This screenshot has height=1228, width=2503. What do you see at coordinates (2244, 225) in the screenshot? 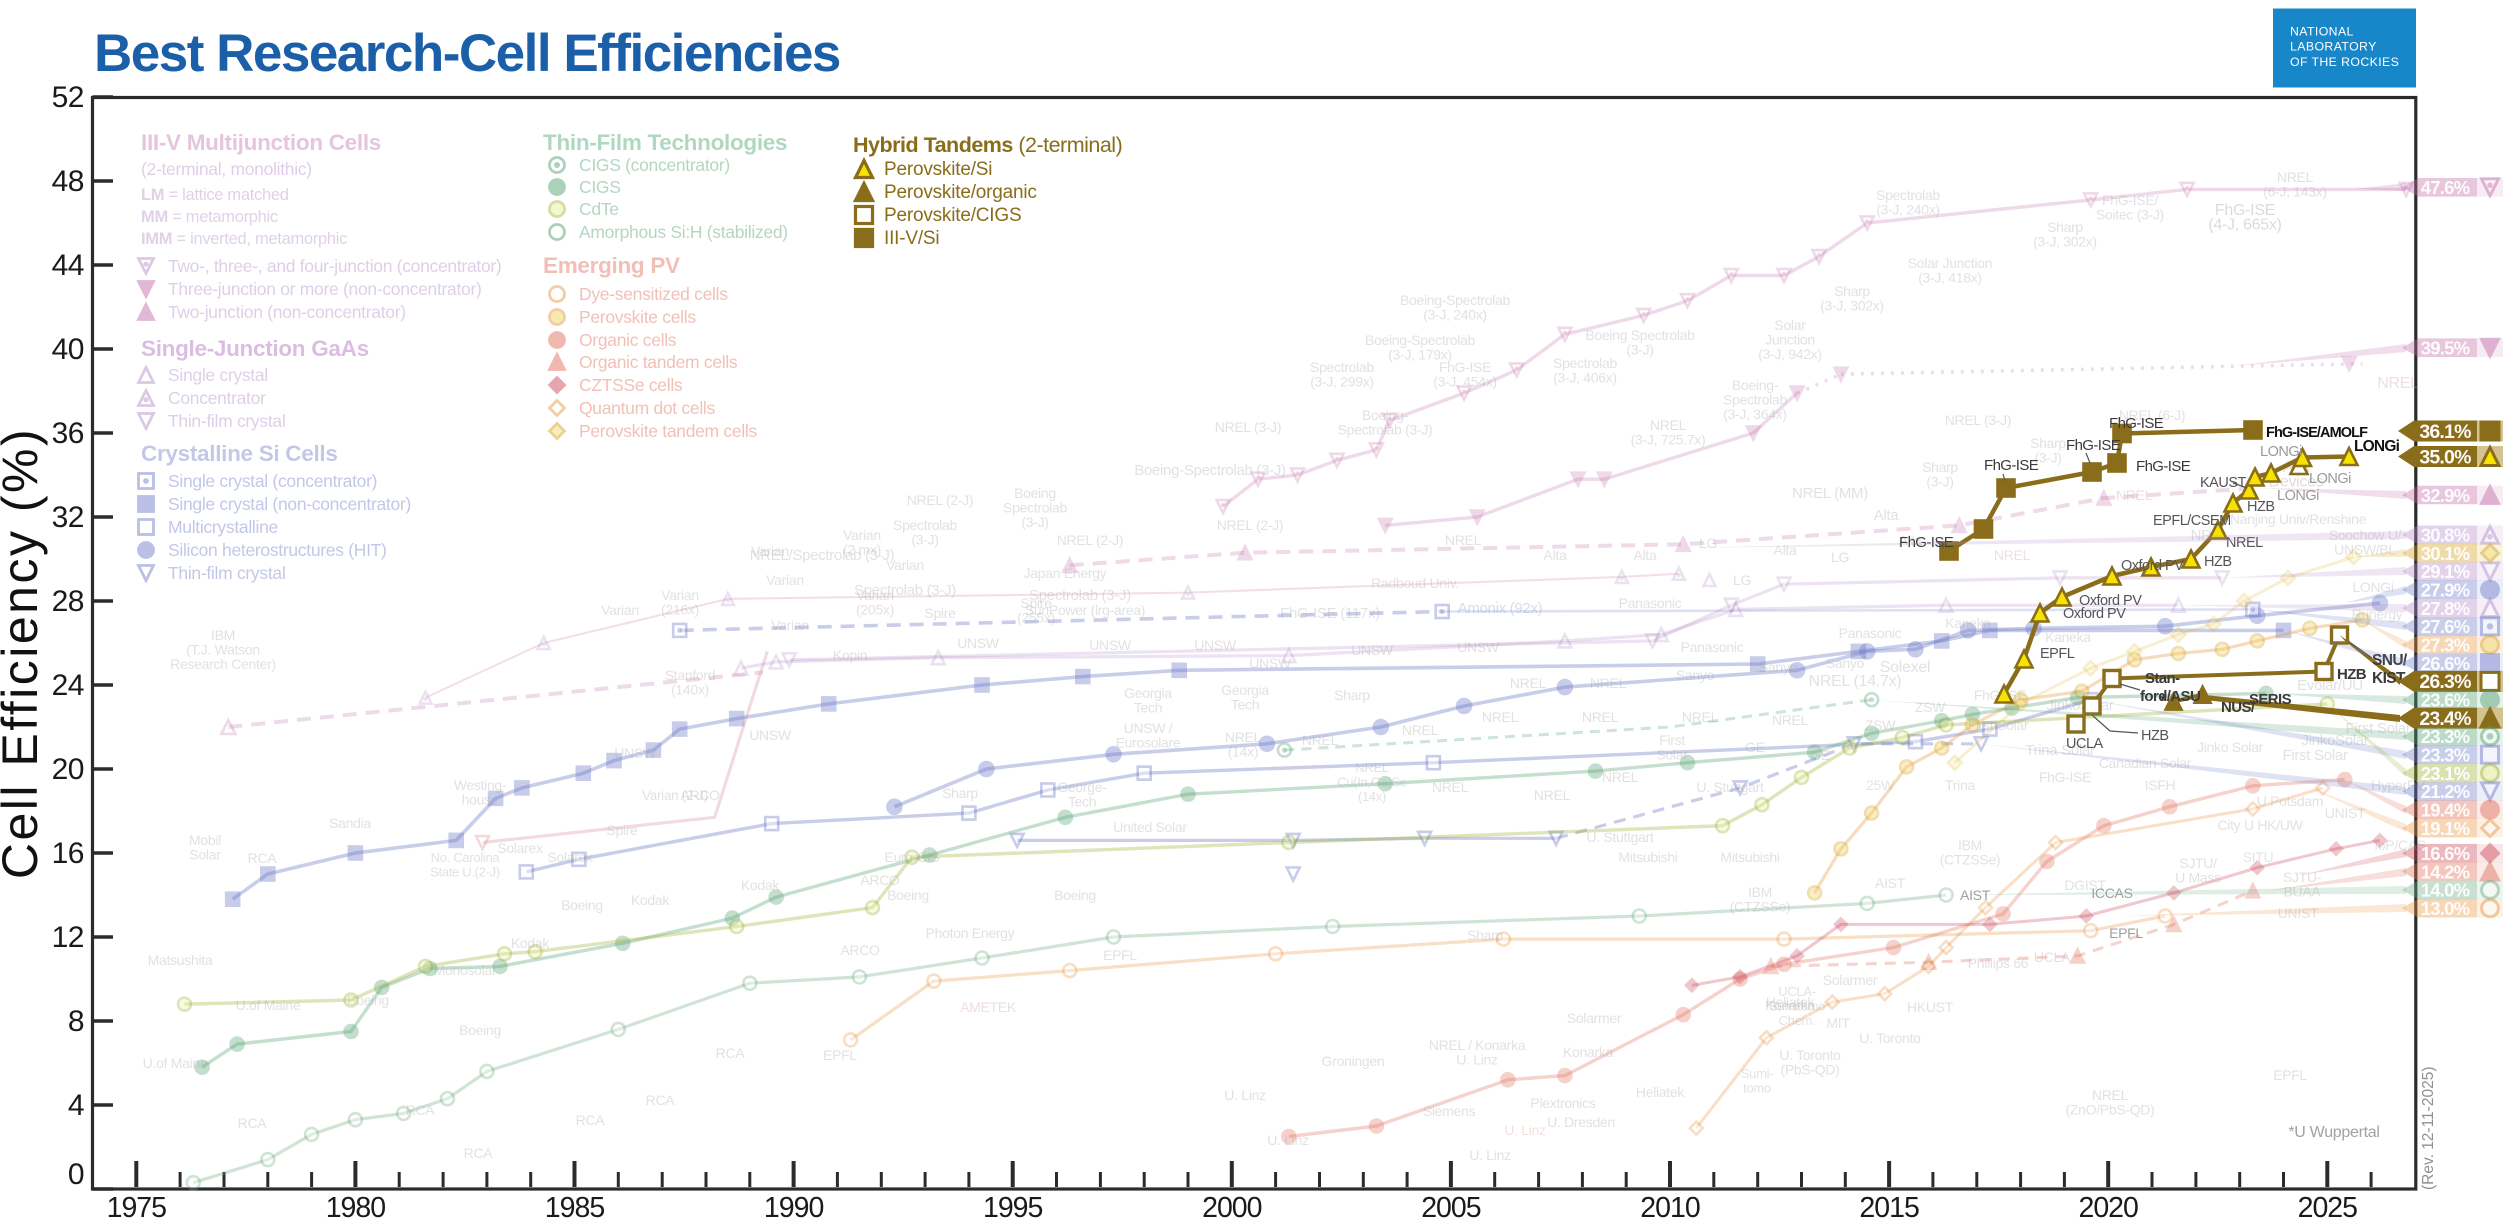
I see `svg-text: (4-J, 665x)` at bounding box center [2244, 225].